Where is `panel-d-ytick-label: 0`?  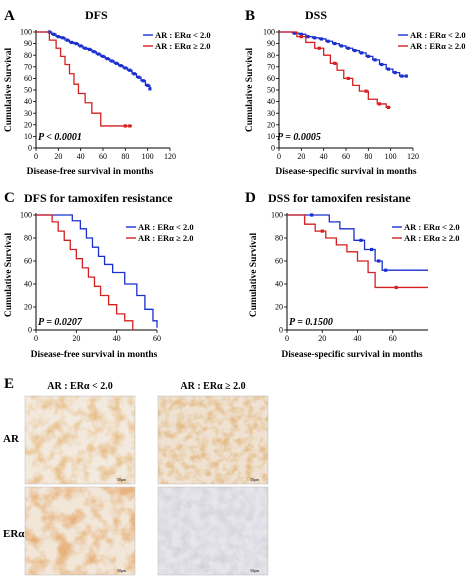 panel-d-ytick-label: 0 is located at coordinates (281, 330).